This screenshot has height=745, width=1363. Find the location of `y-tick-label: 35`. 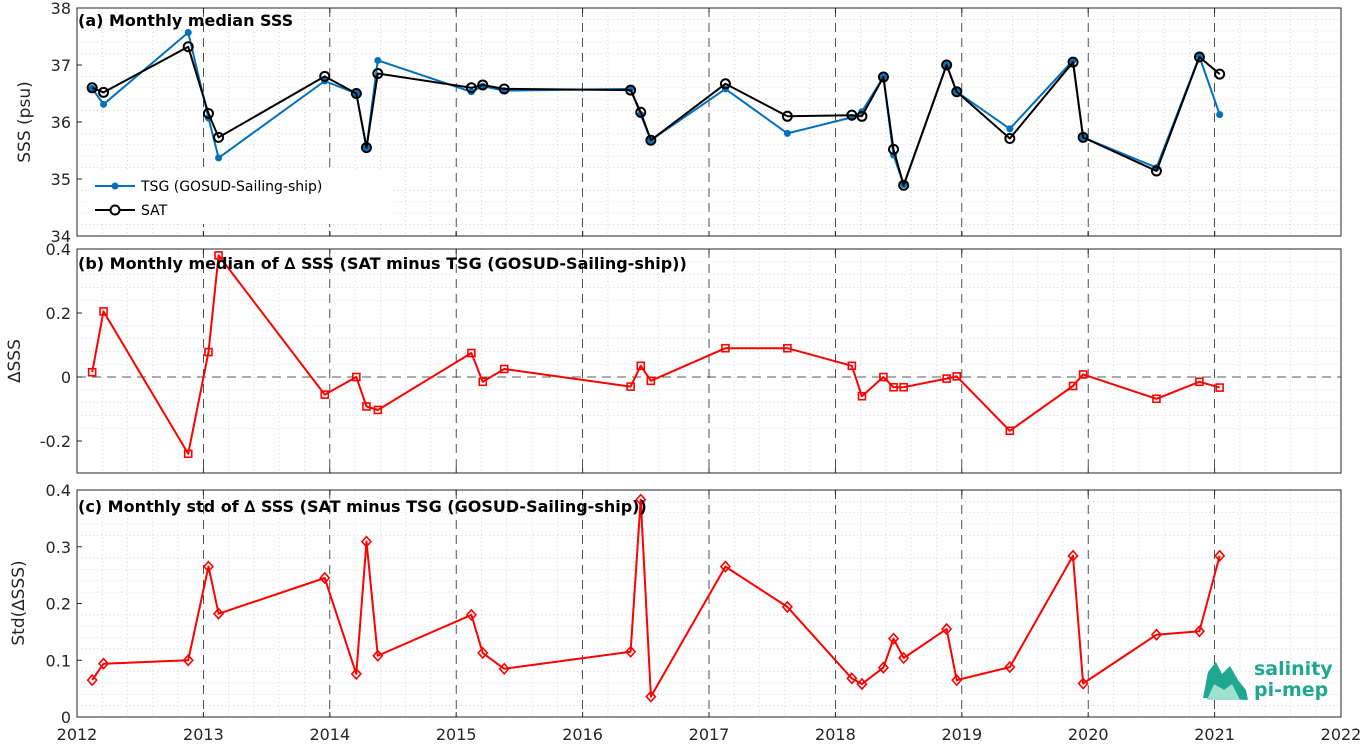

y-tick-label: 35 is located at coordinates (61, 179).